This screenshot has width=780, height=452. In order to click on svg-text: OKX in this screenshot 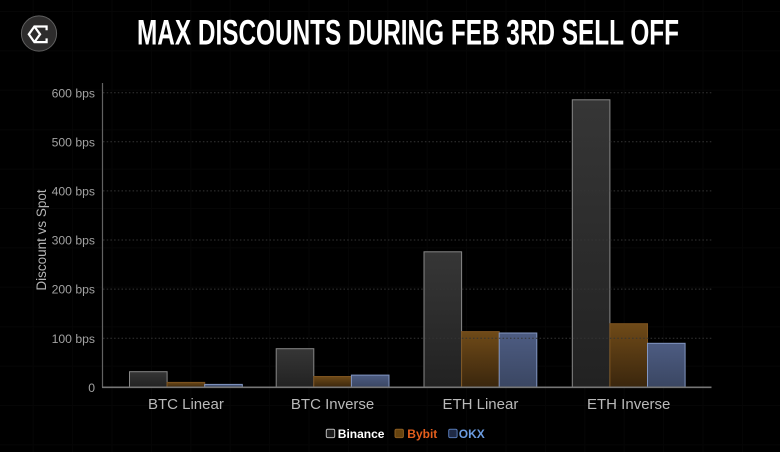, I will do `click(472, 434)`.